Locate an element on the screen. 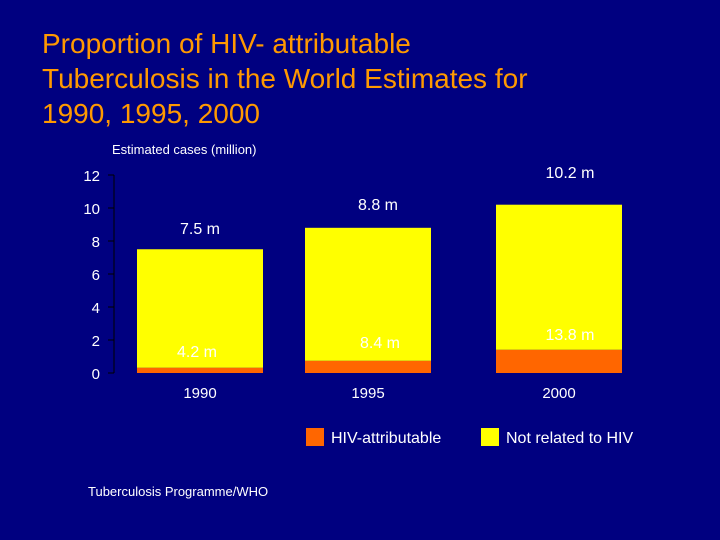  hiv-share-label: 8.4 m is located at coordinates (380, 343).